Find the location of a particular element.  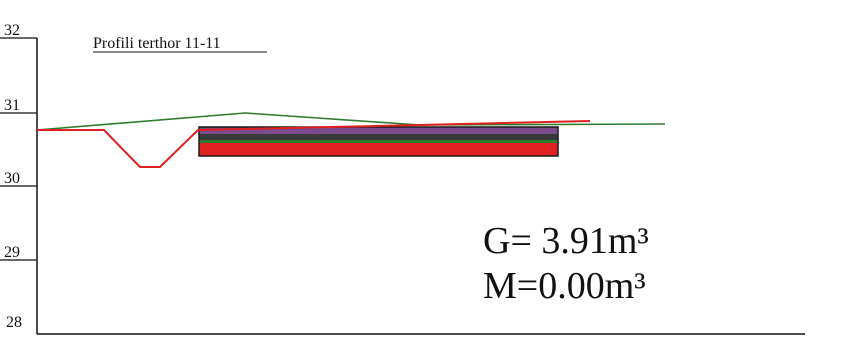

tick-label-31: 31 is located at coordinates (12, 105).